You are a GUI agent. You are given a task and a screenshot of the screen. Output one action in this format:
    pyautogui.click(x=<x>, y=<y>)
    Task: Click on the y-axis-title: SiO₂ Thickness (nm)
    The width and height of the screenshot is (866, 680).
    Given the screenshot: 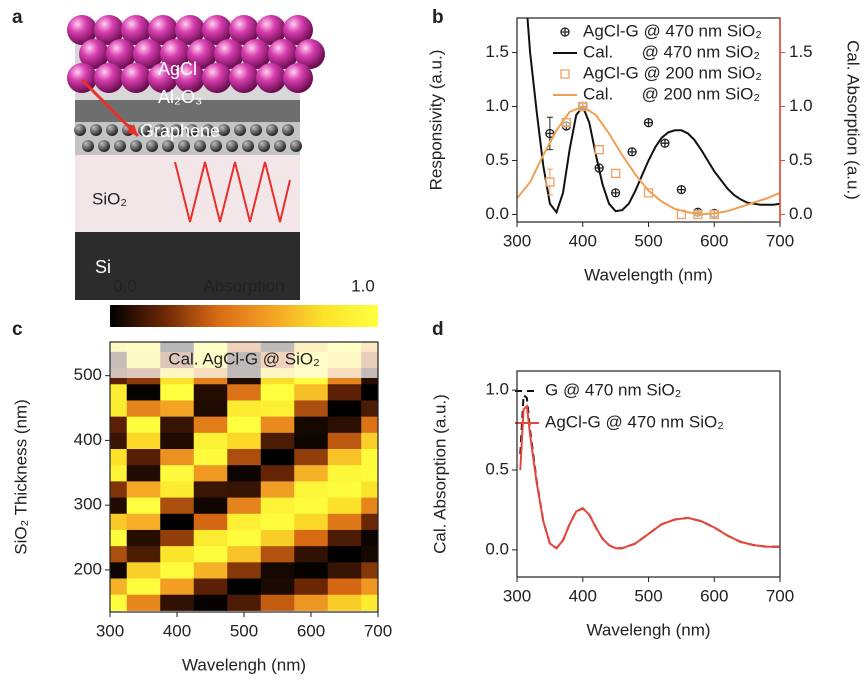 What is the action you would take?
    pyautogui.click(x=20, y=477)
    